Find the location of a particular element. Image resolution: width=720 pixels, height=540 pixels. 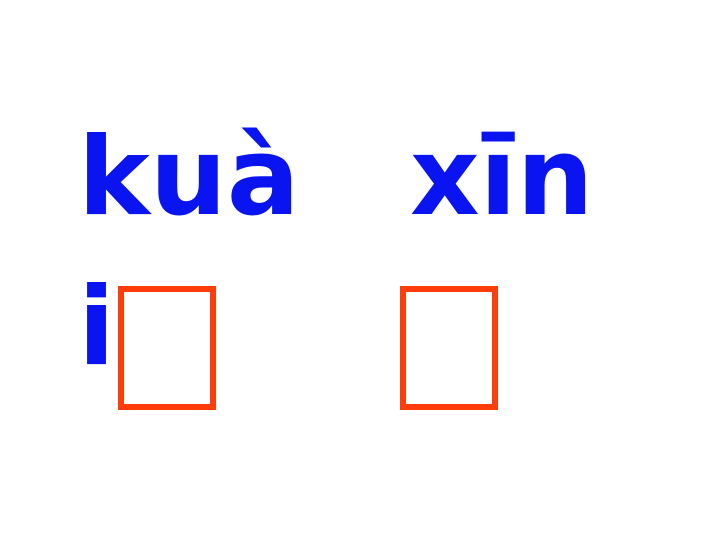

pinyin-syllable-xin: xīn is located at coordinates (502, 177).